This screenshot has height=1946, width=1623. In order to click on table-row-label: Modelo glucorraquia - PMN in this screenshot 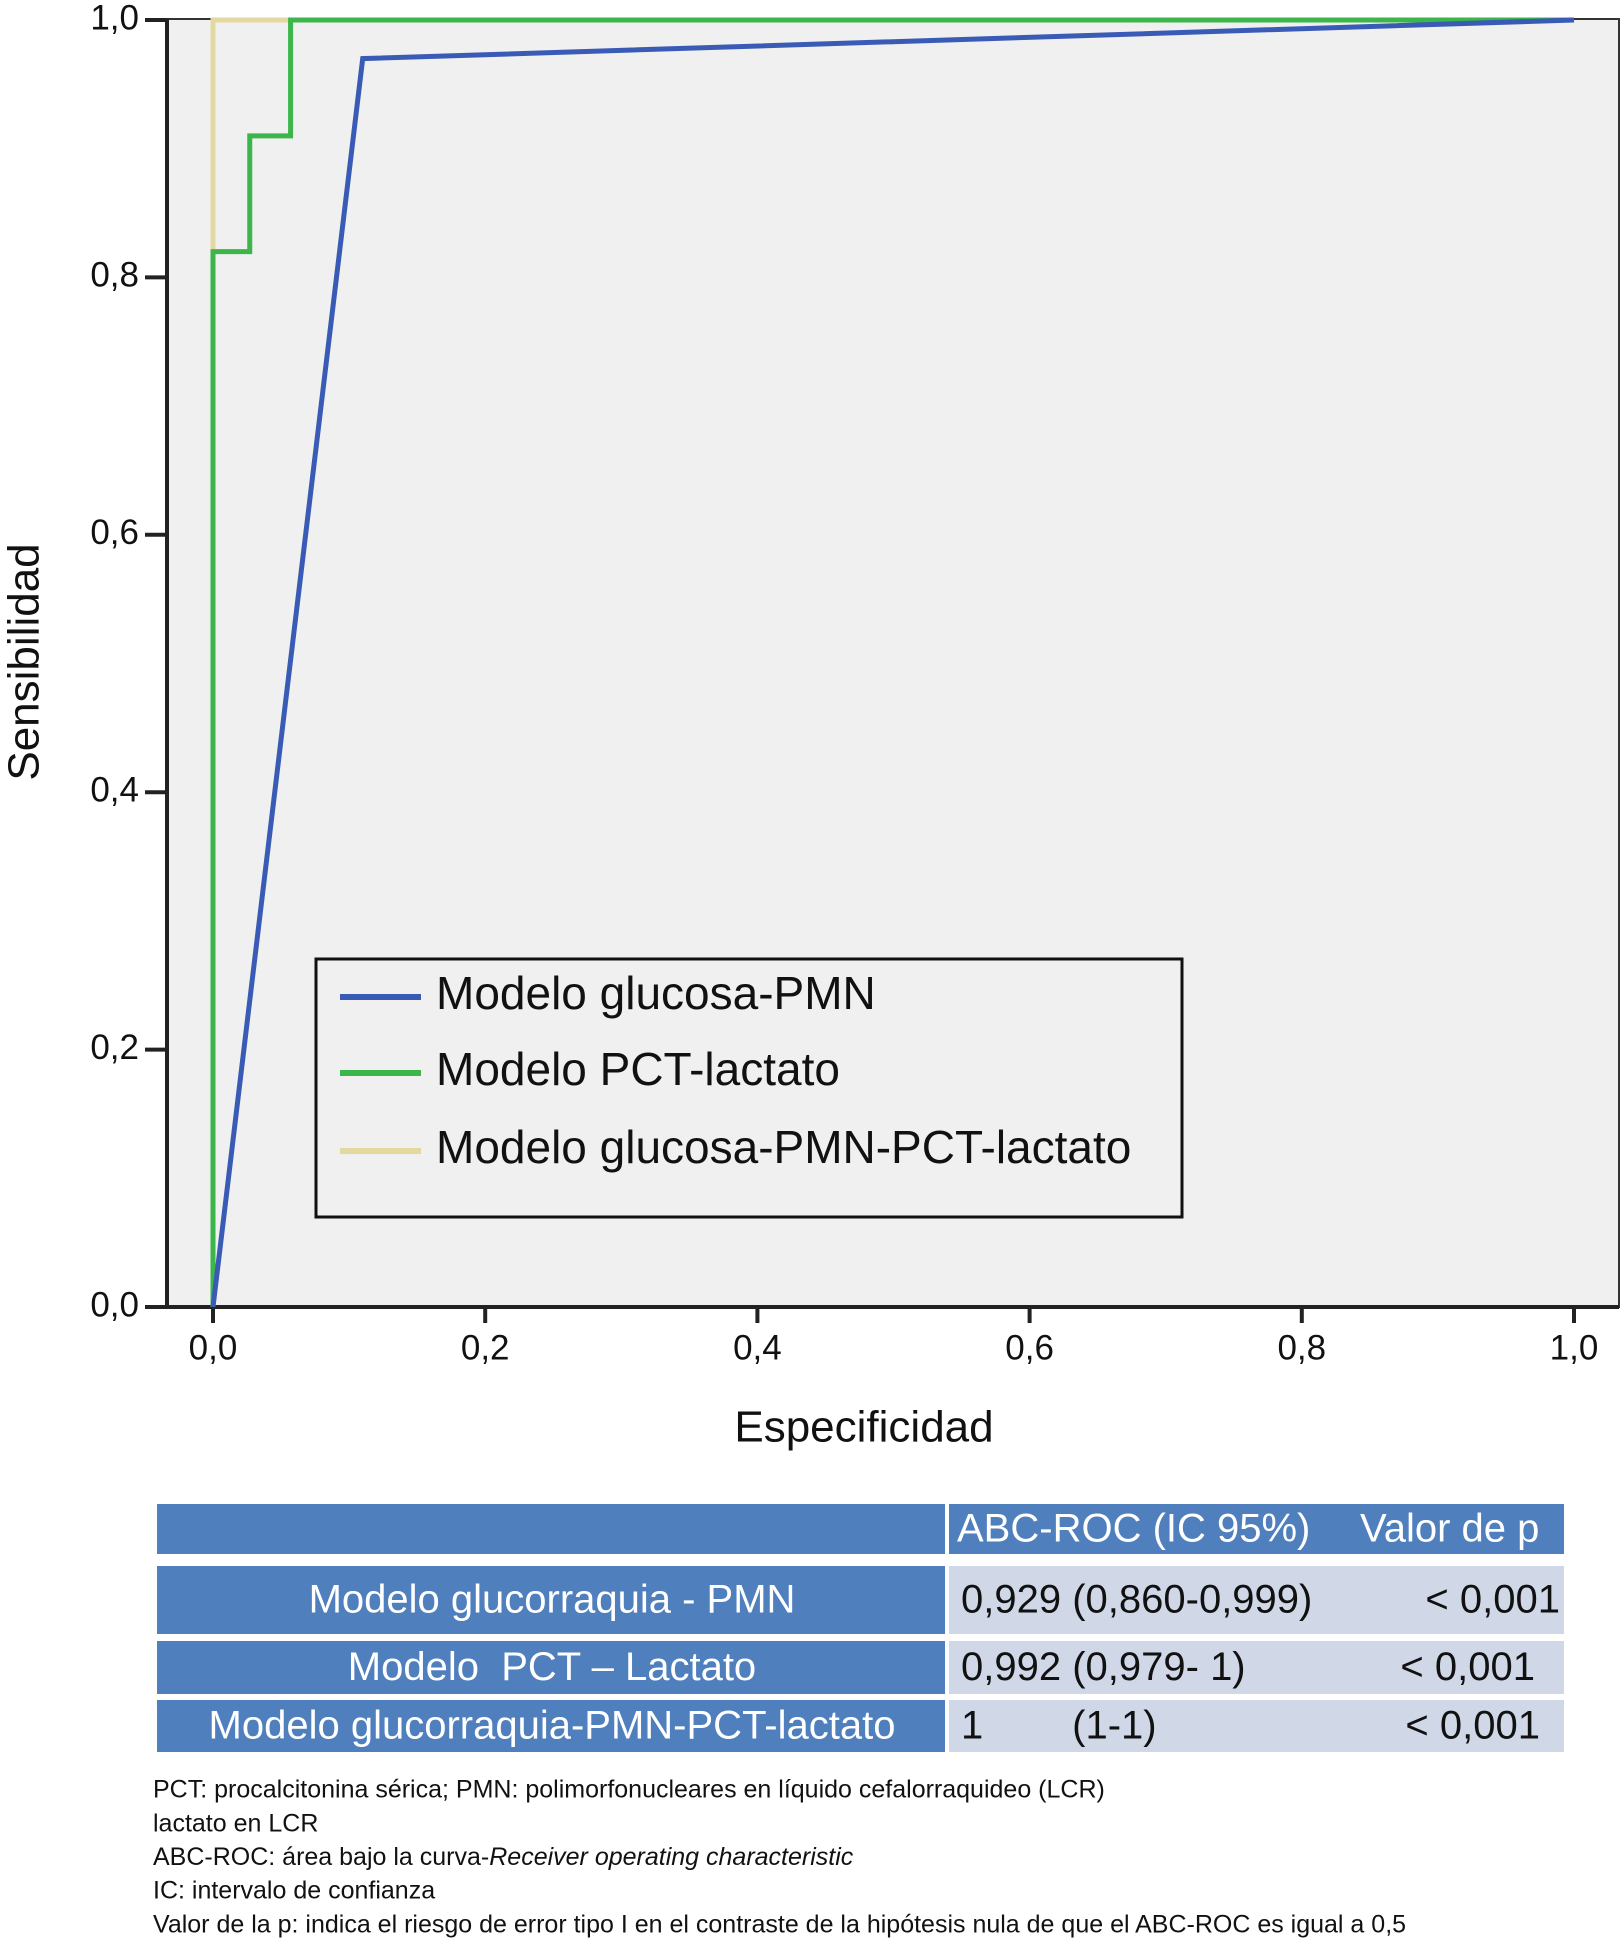, I will do `click(552, 1600)`.